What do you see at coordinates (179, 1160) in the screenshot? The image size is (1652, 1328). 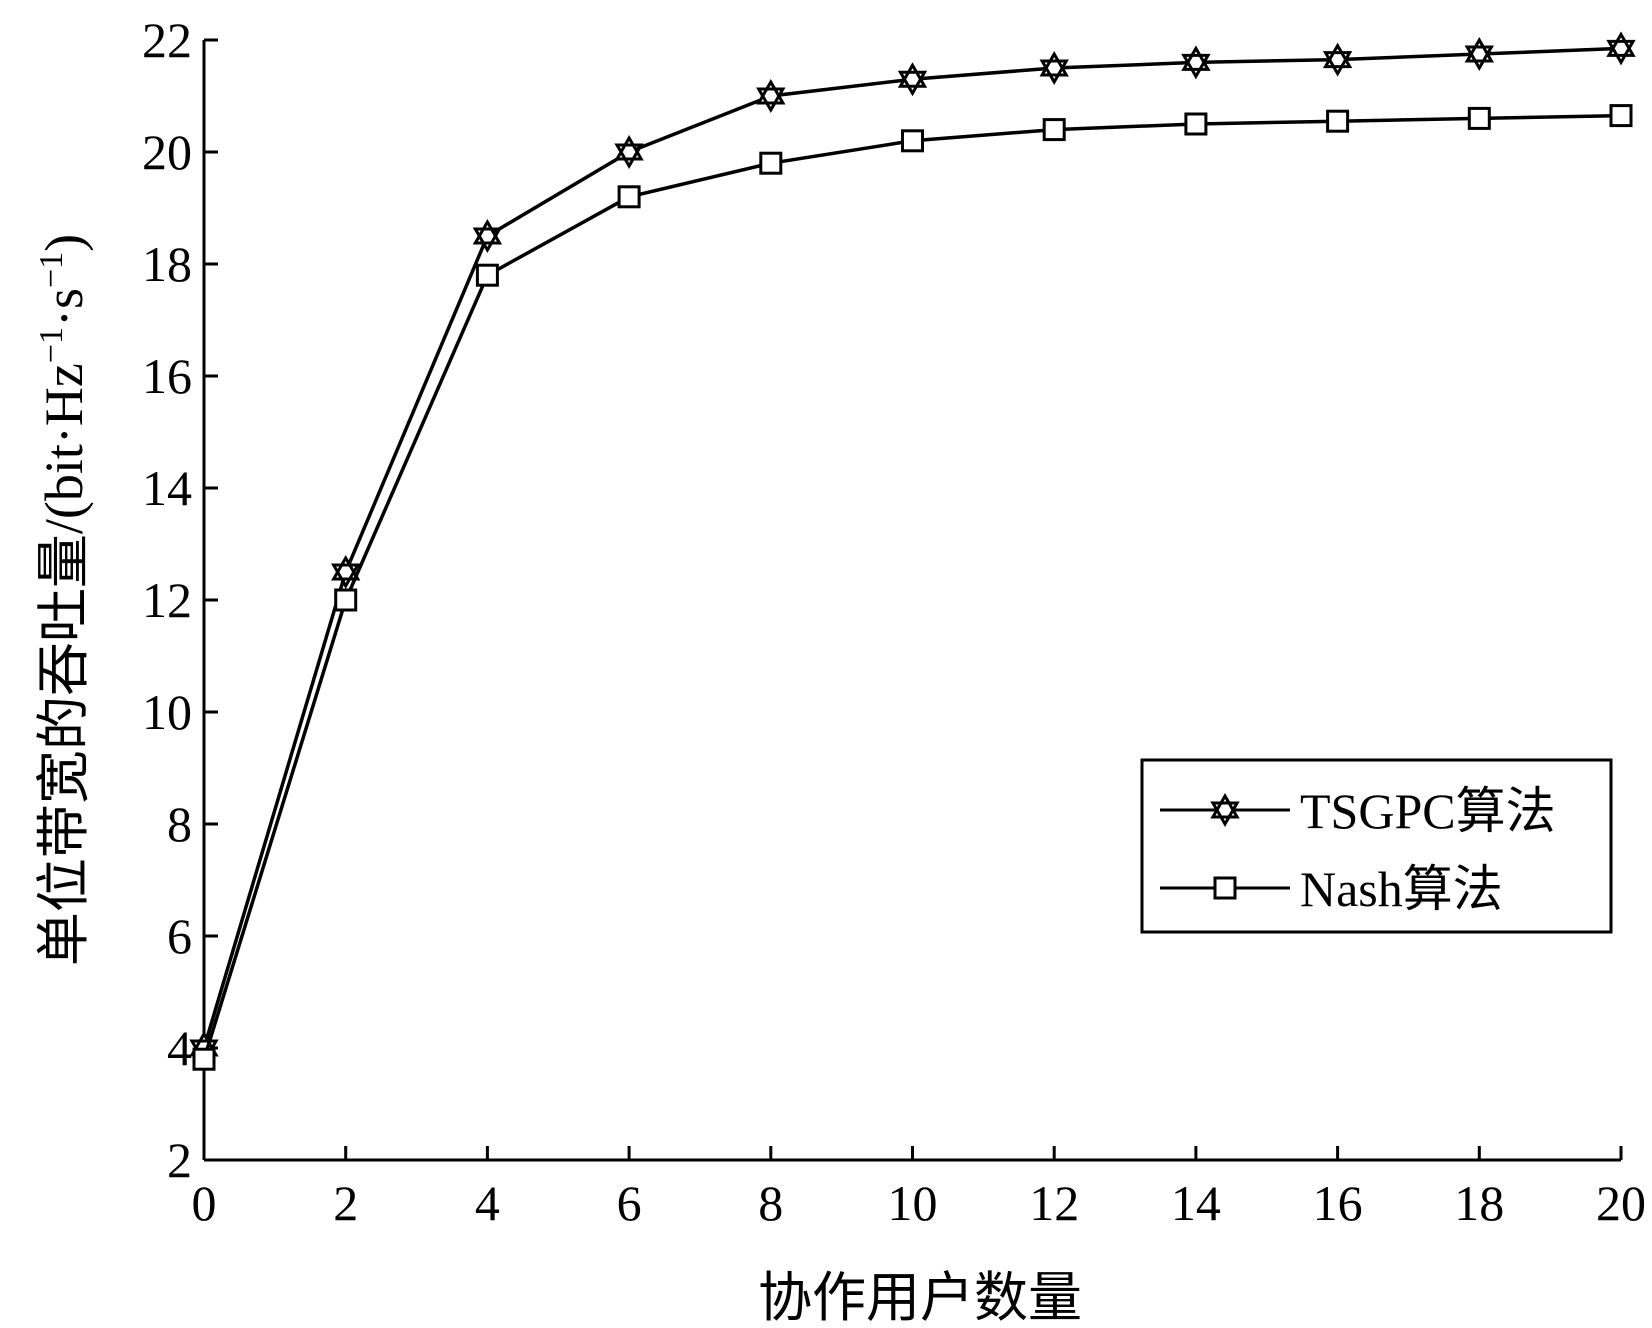 I see `y-tick-label: 2` at bounding box center [179, 1160].